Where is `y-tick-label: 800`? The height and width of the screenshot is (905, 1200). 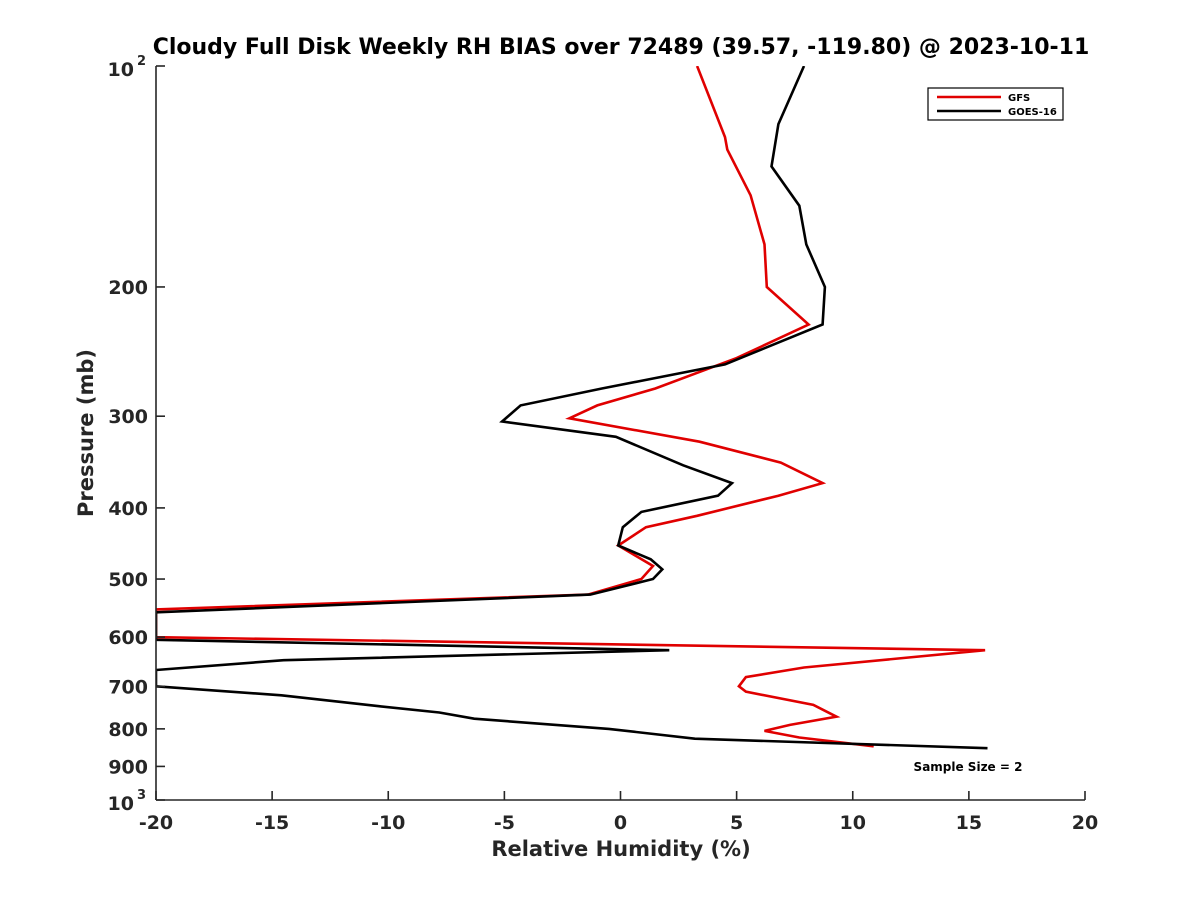
y-tick-label: 800 is located at coordinates (128, 730).